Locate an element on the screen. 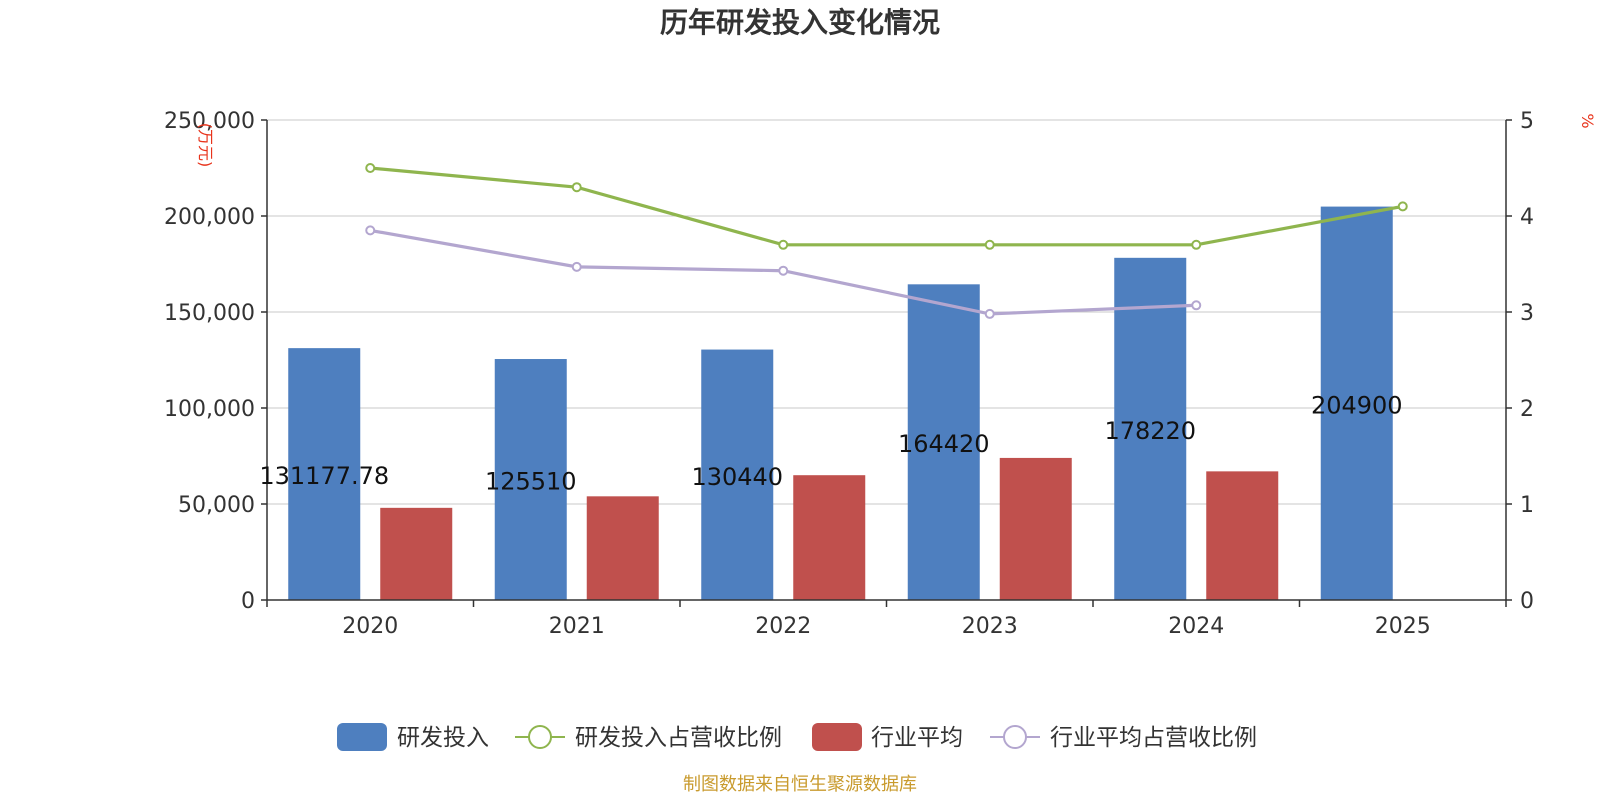 The height and width of the screenshot is (800, 1600). right-axis-tick-label: 3 is located at coordinates (1527, 313).